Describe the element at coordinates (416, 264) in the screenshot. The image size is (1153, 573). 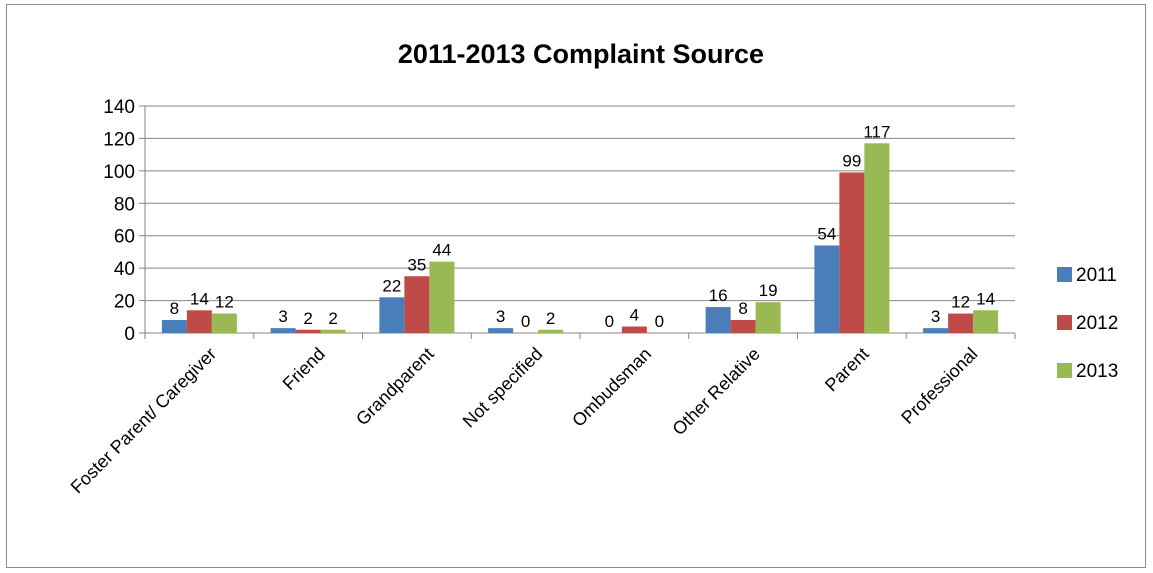
I see `data-label: 35` at that location.